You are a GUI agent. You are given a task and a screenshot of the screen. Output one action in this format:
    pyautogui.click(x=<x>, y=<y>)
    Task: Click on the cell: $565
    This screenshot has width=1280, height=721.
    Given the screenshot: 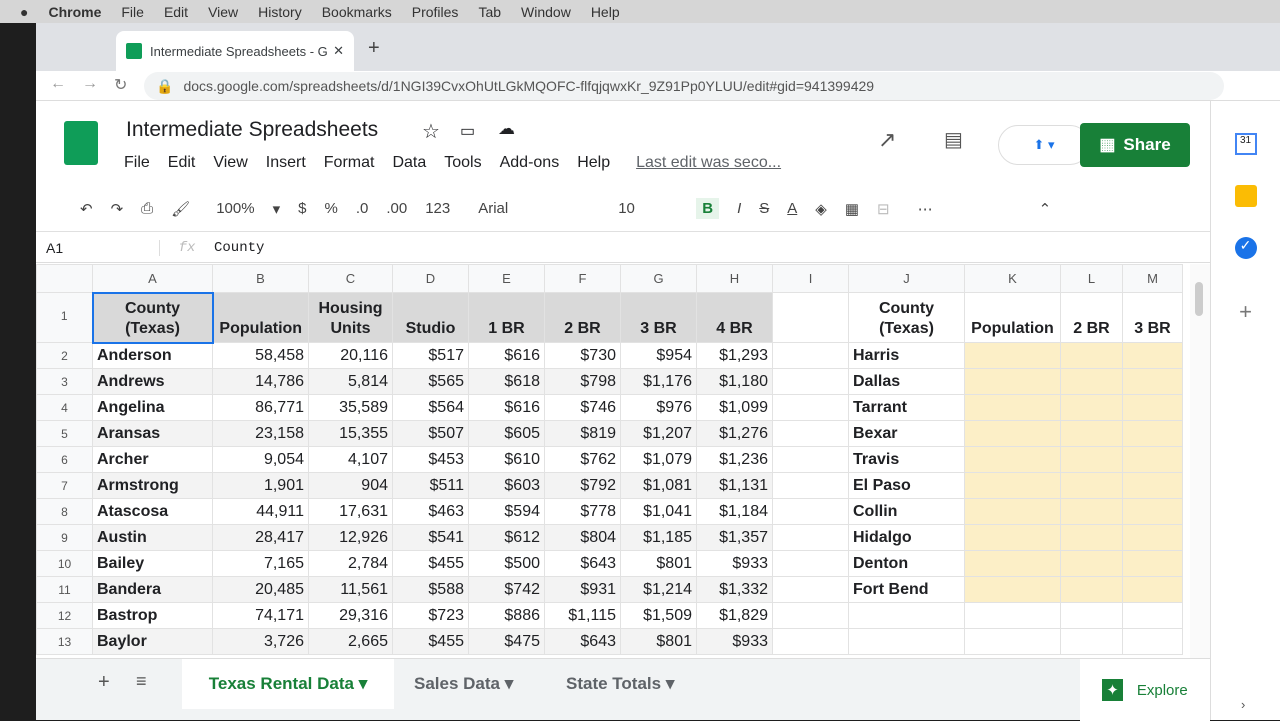 What is the action you would take?
    pyautogui.click(x=430, y=381)
    